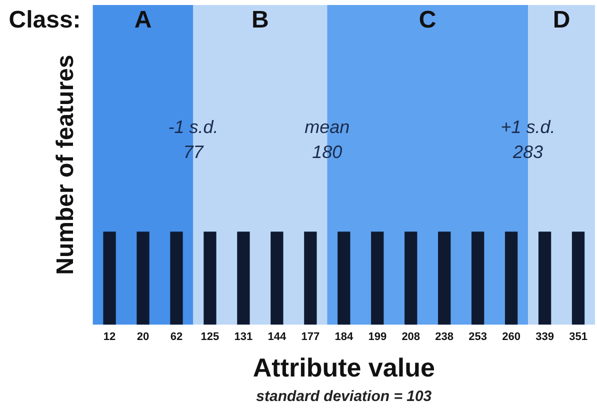  Describe the element at coordinates (578, 337) in the screenshot. I see `x-tick-label: 351` at that location.